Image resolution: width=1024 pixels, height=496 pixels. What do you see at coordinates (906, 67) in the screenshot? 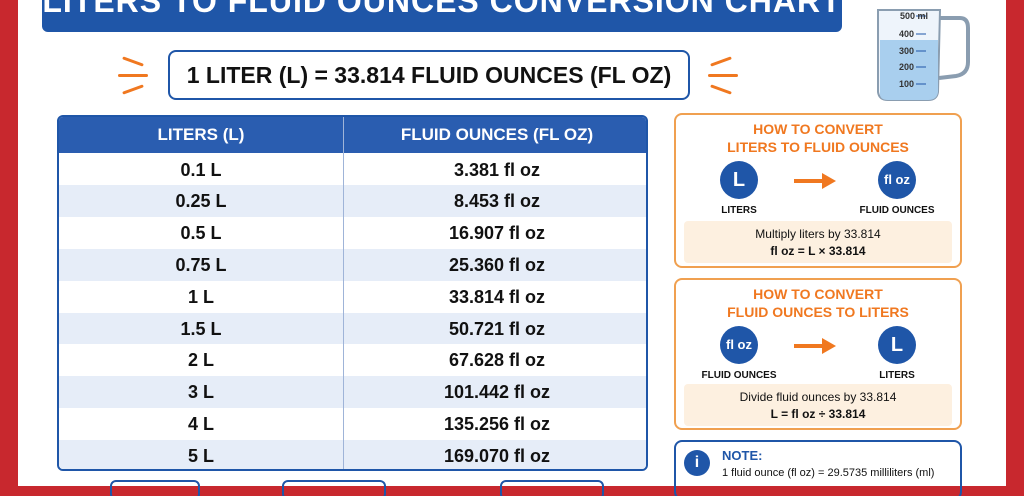
I see `cup-label: 200` at bounding box center [906, 67].